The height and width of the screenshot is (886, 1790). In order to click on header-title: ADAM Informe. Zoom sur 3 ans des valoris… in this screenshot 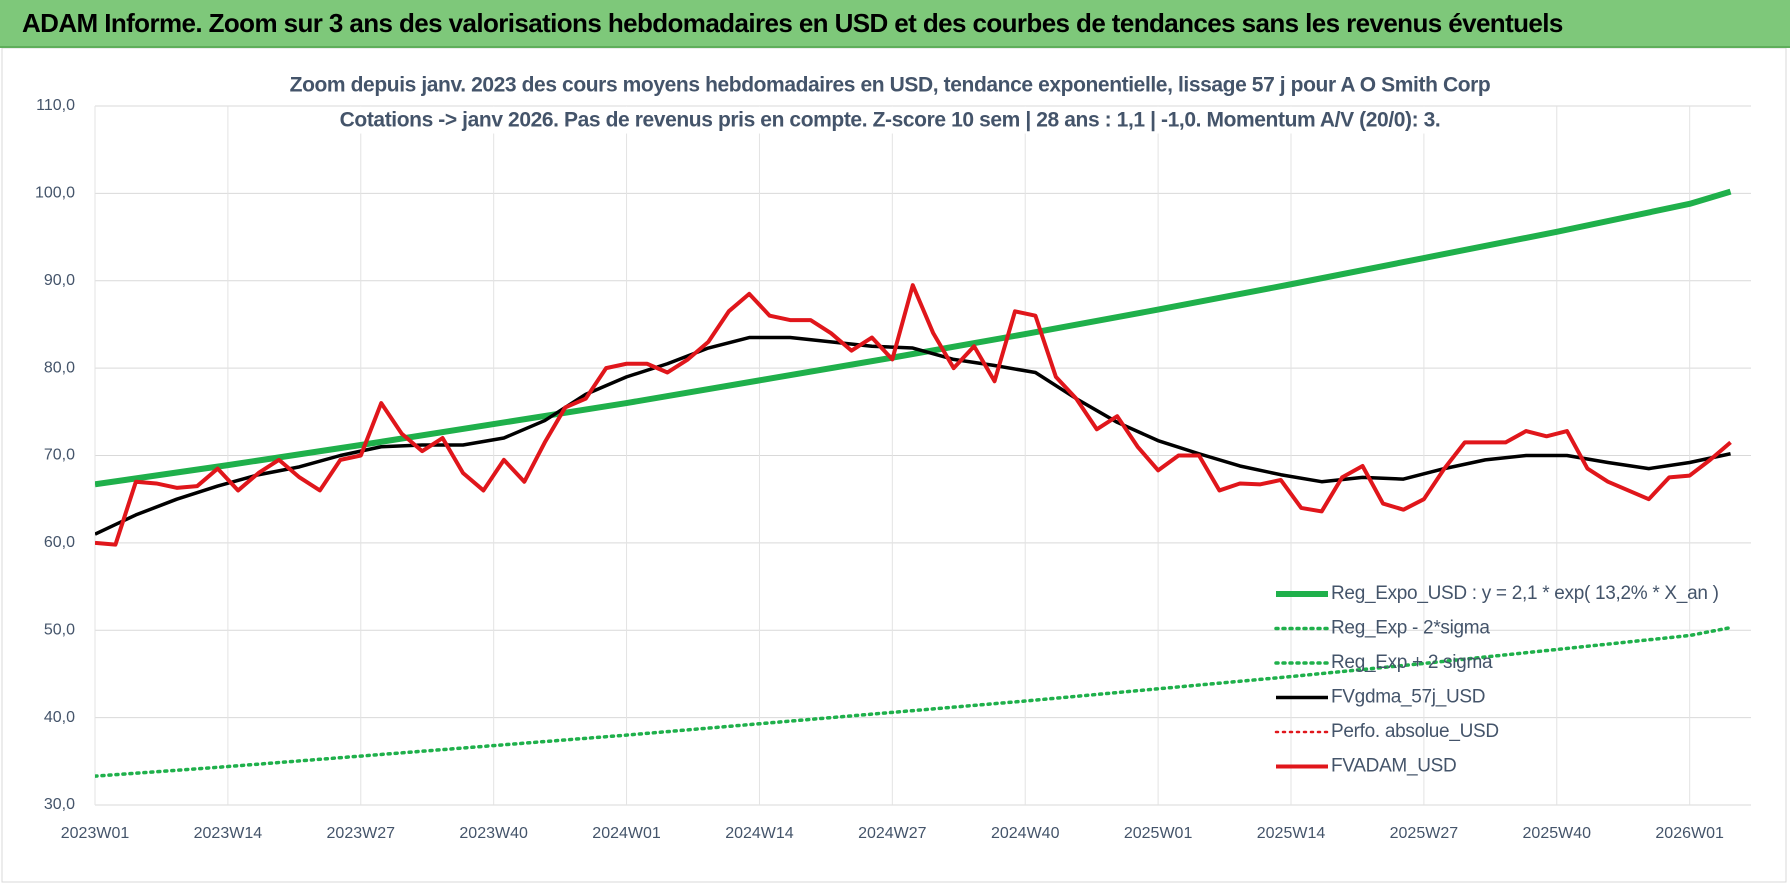, I will do `click(792, 23)`.